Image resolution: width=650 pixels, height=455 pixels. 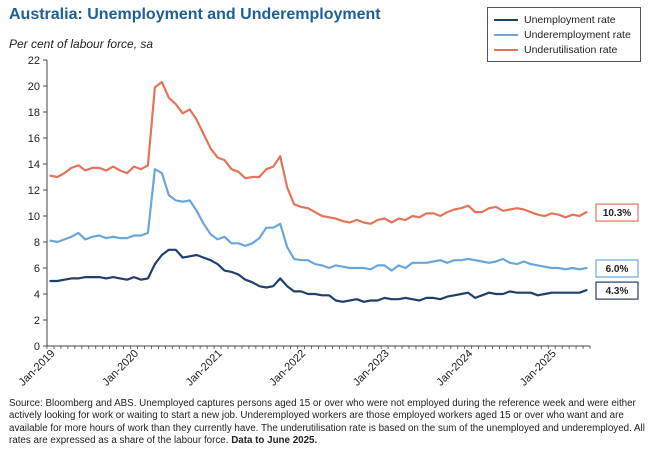 I want to click on legend-swatch-underutilisation, so click(x=506, y=50).